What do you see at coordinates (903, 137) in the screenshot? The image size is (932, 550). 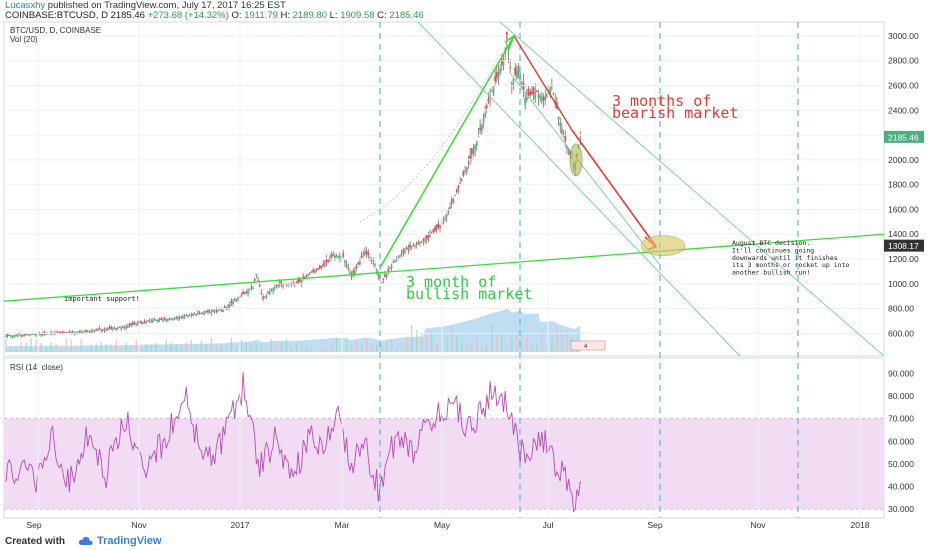 I see `price-tag-label: 2185.46` at bounding box center [903, 137].